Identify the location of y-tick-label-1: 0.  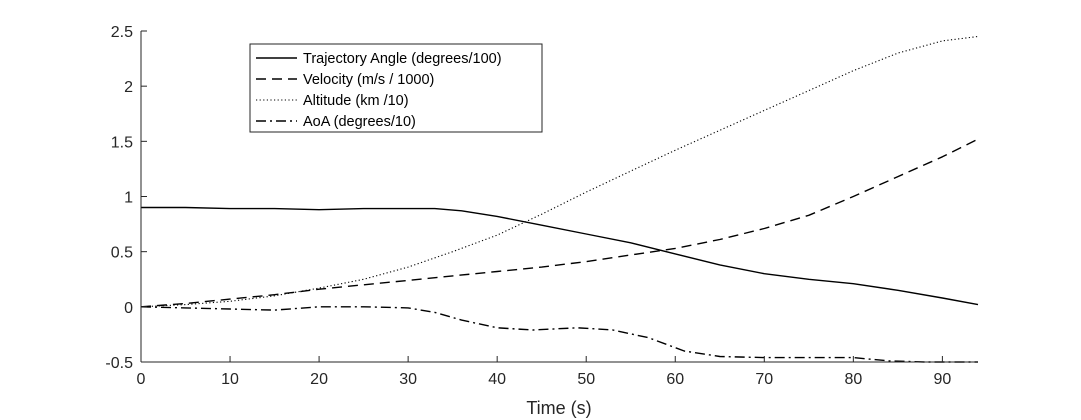
(128, 308).